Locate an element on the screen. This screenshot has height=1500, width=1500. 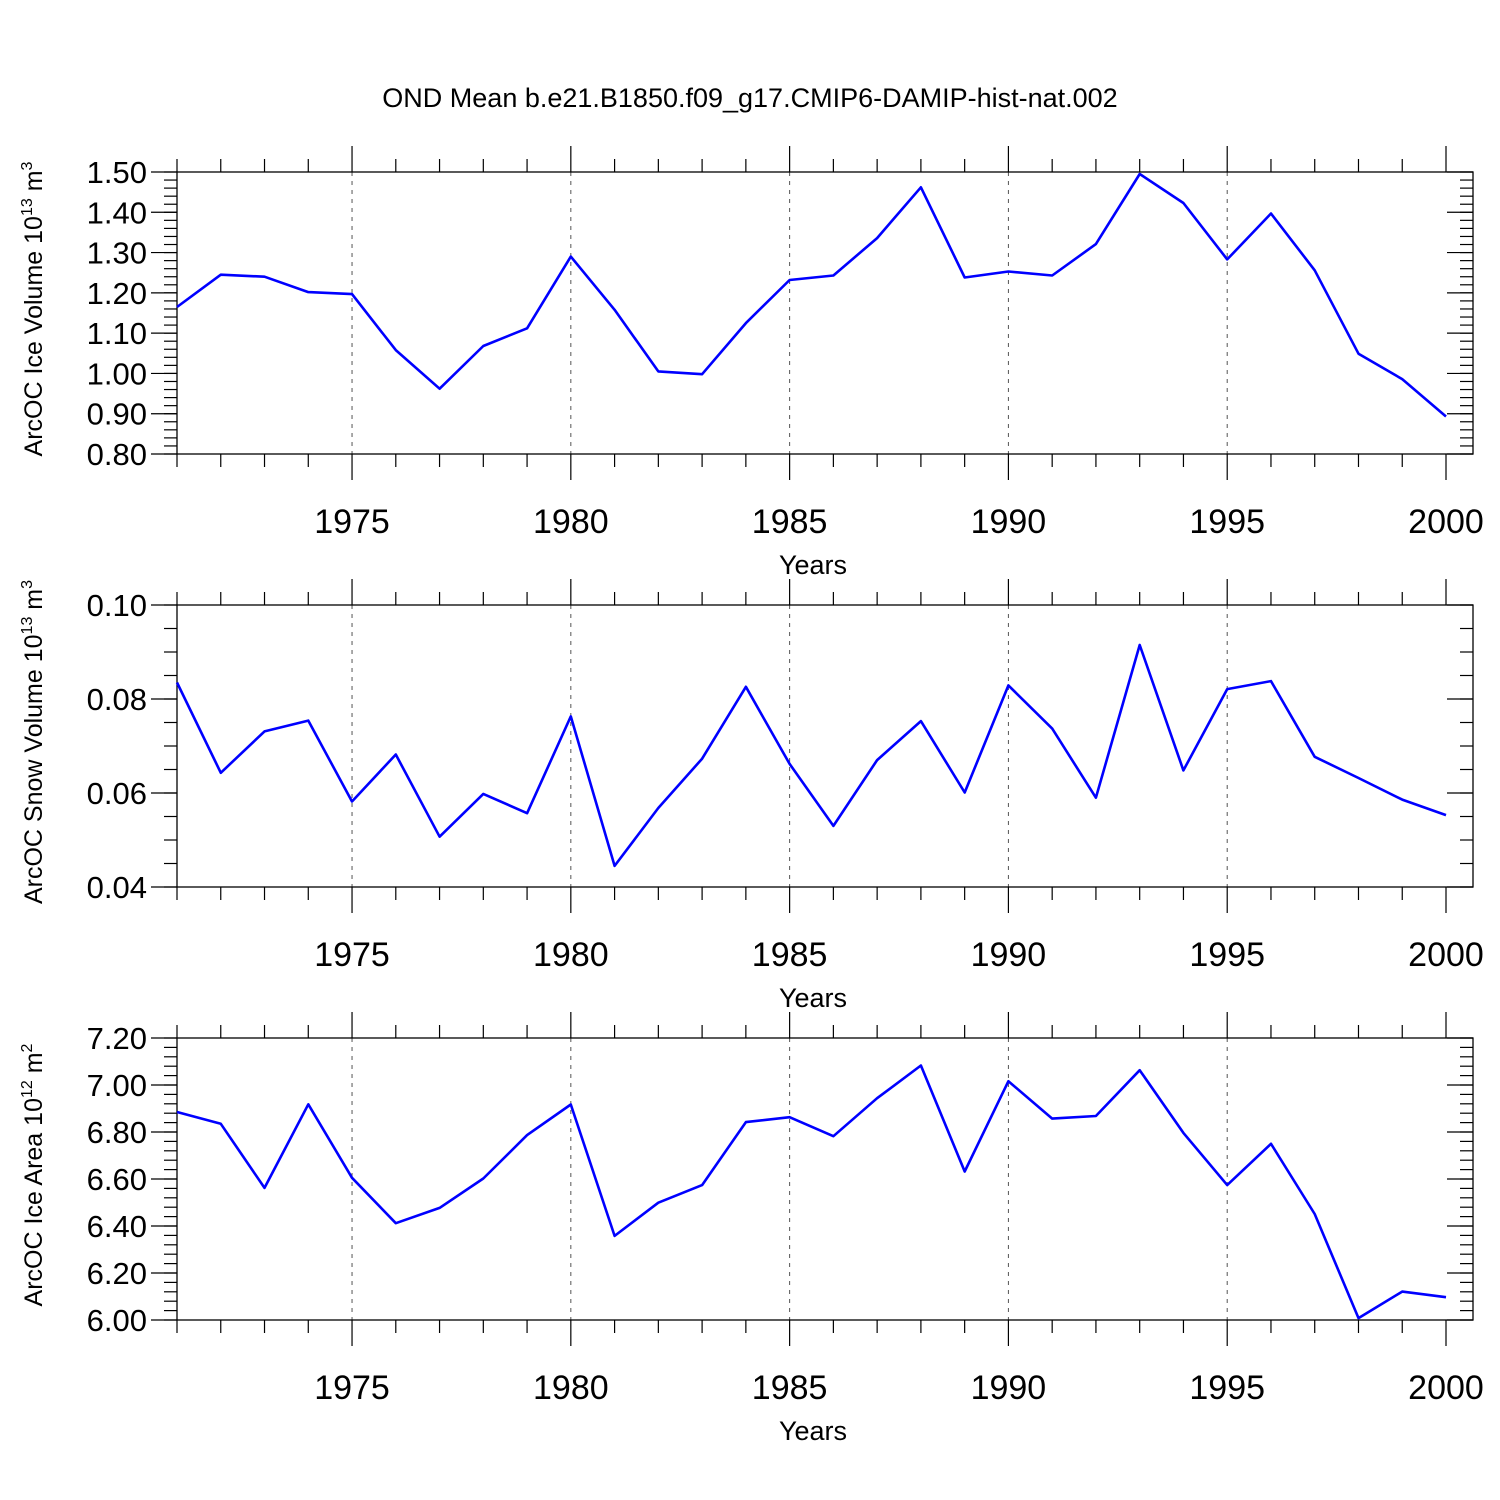
y-tick-label: 7.00 is located at coordinates (117, 1085).